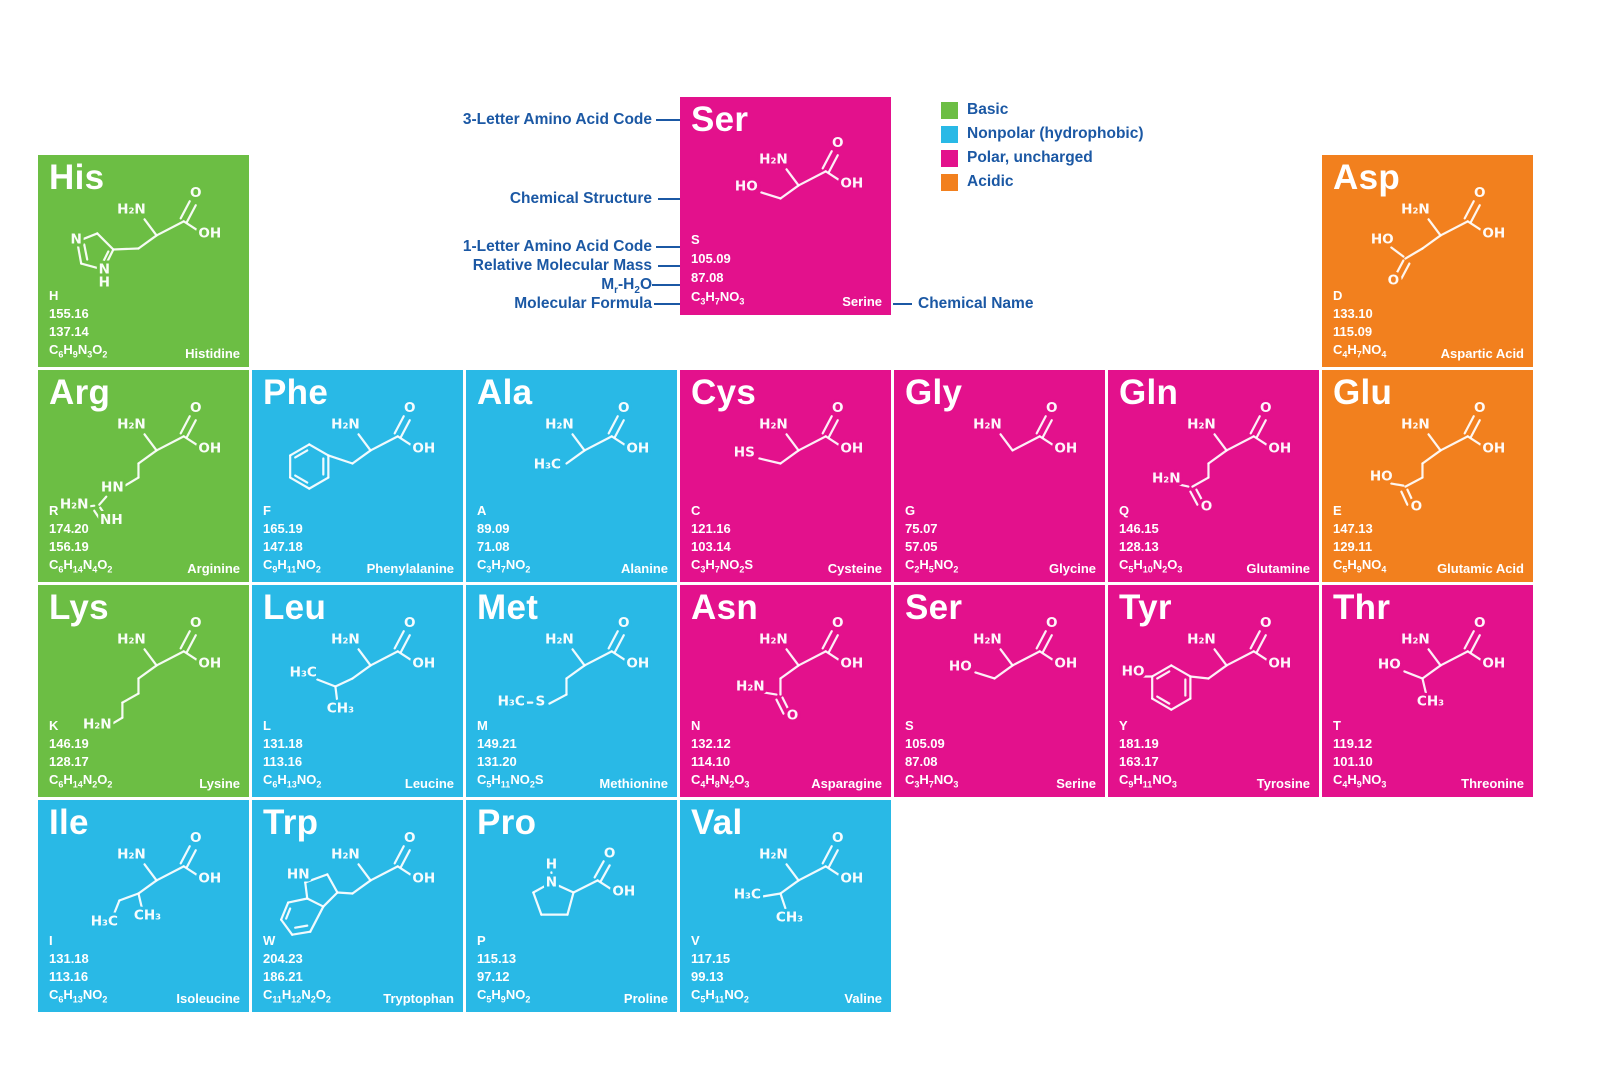 This screenshot has width=1600, height=1067. Describe the element at coordinates (418, 998) in the screenshot. I see `chemical-name: Tryptophan` at that location.